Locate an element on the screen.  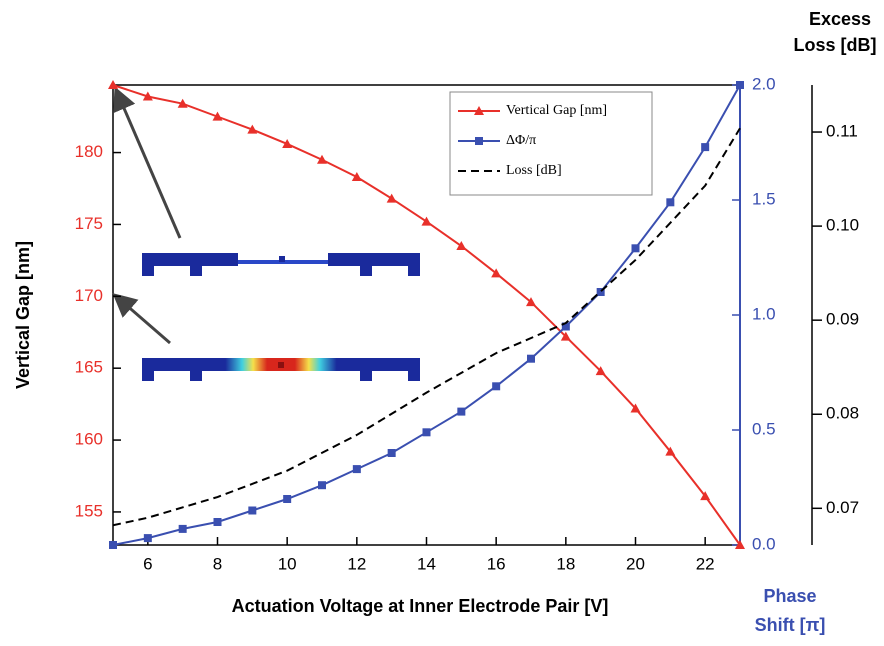
y2-tick-label: 2.0 is located at coordinates (764, 83).